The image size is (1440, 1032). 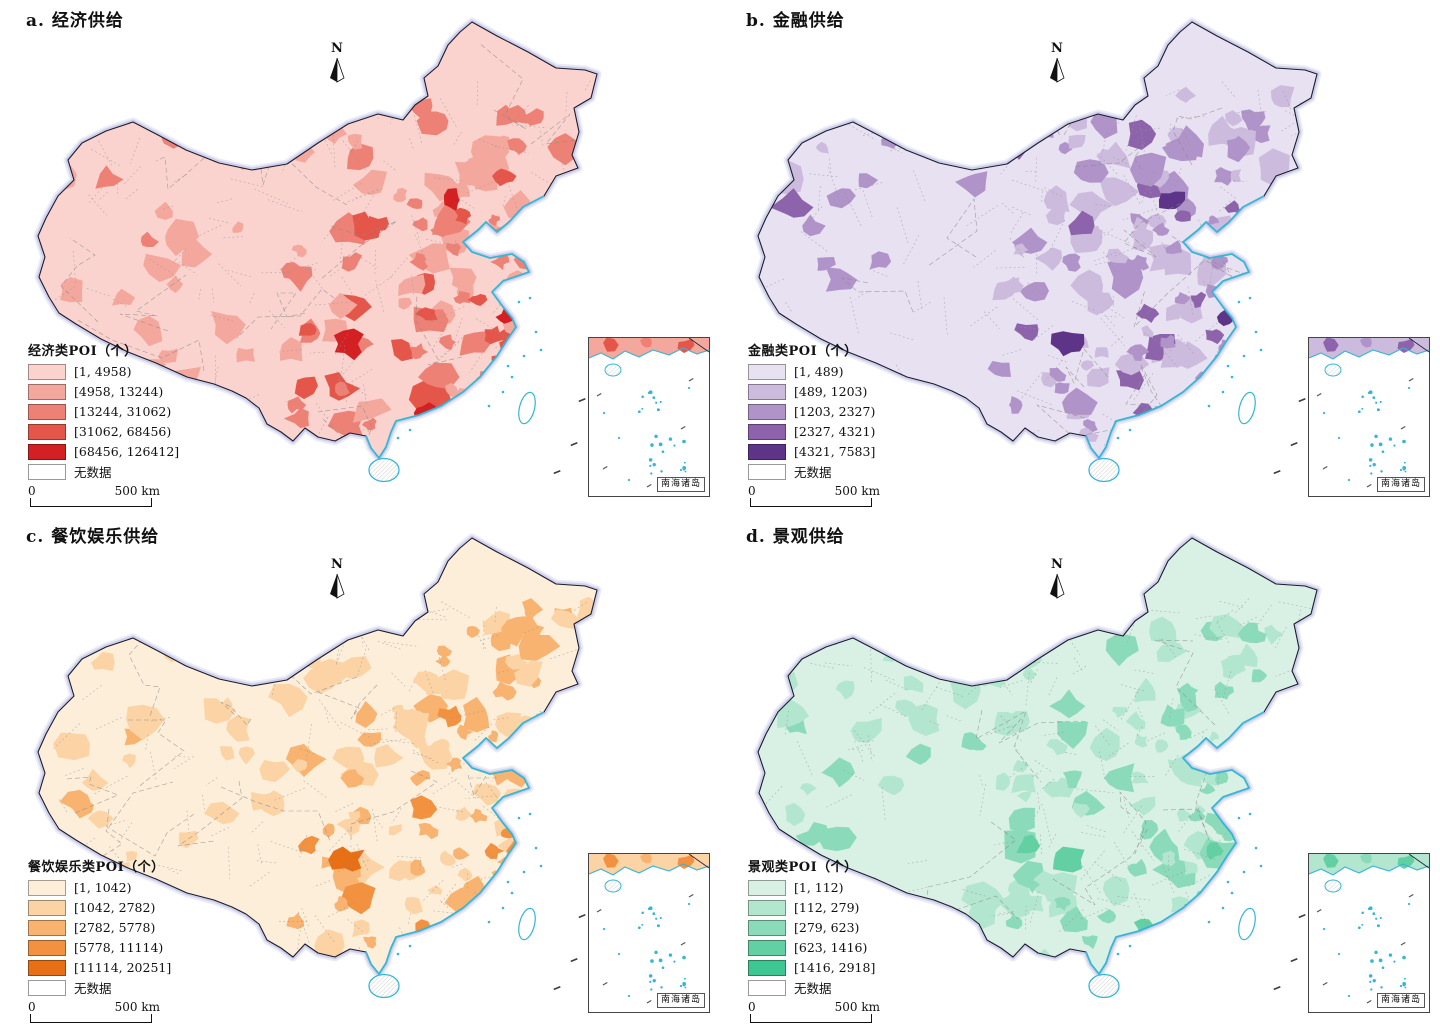 I want to click on legend-label: [4321, 7583], so click(x=835, y=451).